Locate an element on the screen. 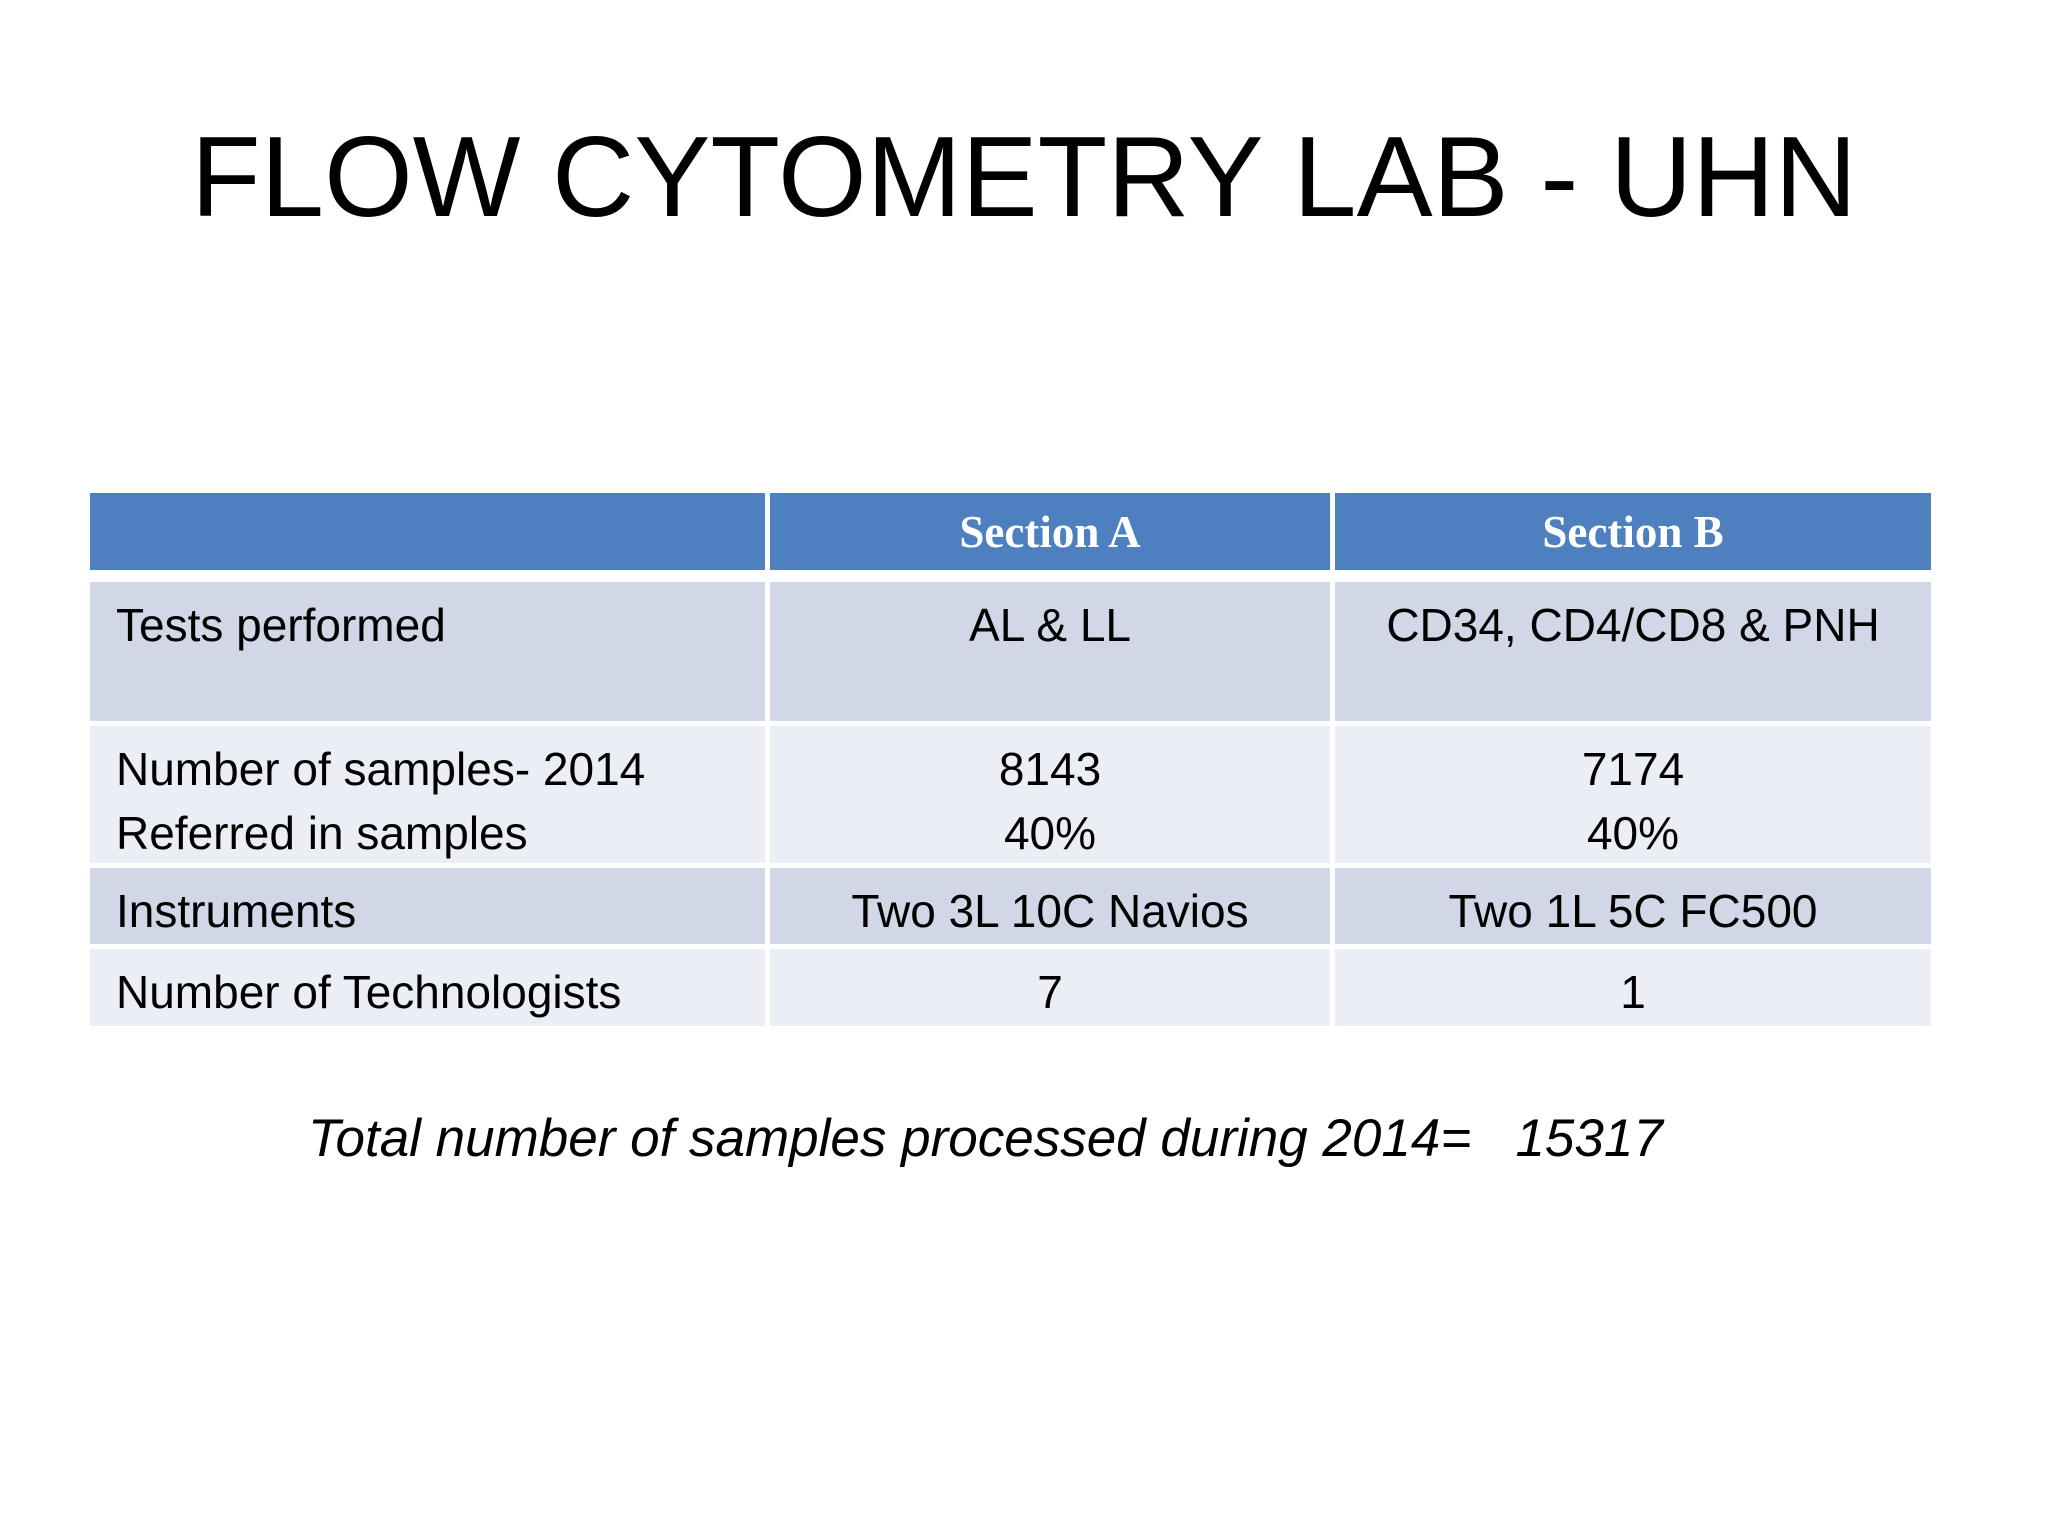 This screenshot has width=2048, height=1536. section-b-value: 7174 40% is located at coordinates (1633, 794).